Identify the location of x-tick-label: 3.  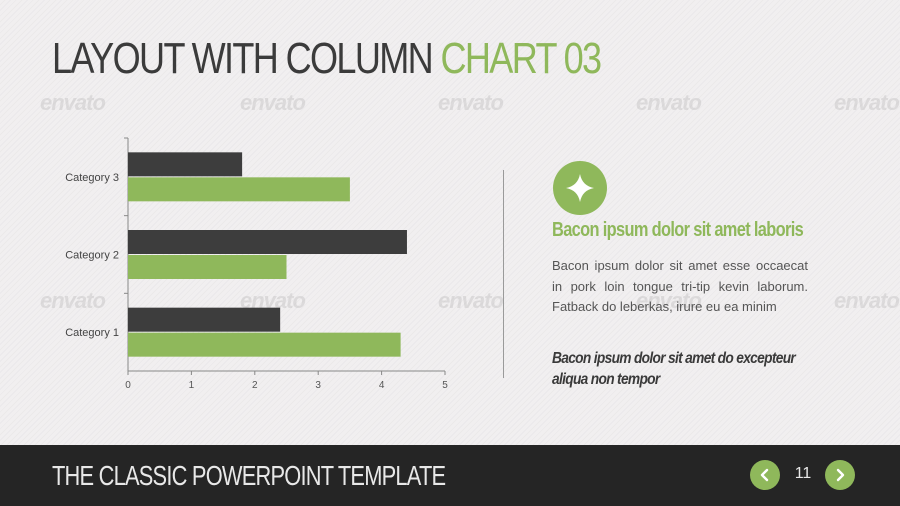
(318, 385).